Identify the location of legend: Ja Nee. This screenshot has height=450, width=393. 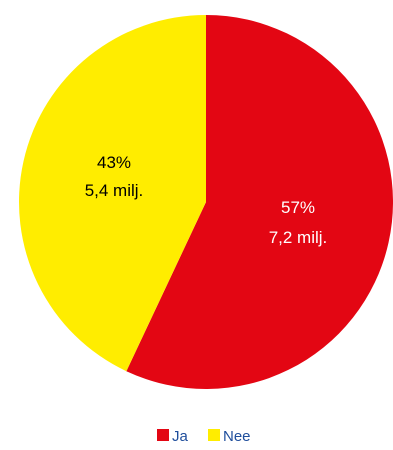
(204, 436).